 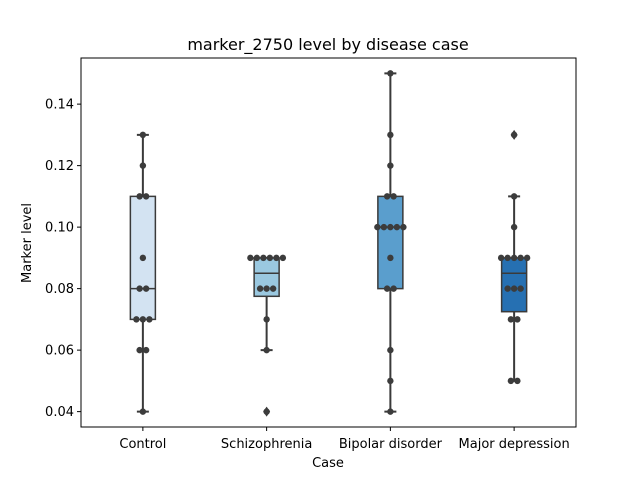 What do you see at coordinates (59, 412) in the screenshot?
I see `y-tick-label: 0.04` at bounding box center [59, 412].